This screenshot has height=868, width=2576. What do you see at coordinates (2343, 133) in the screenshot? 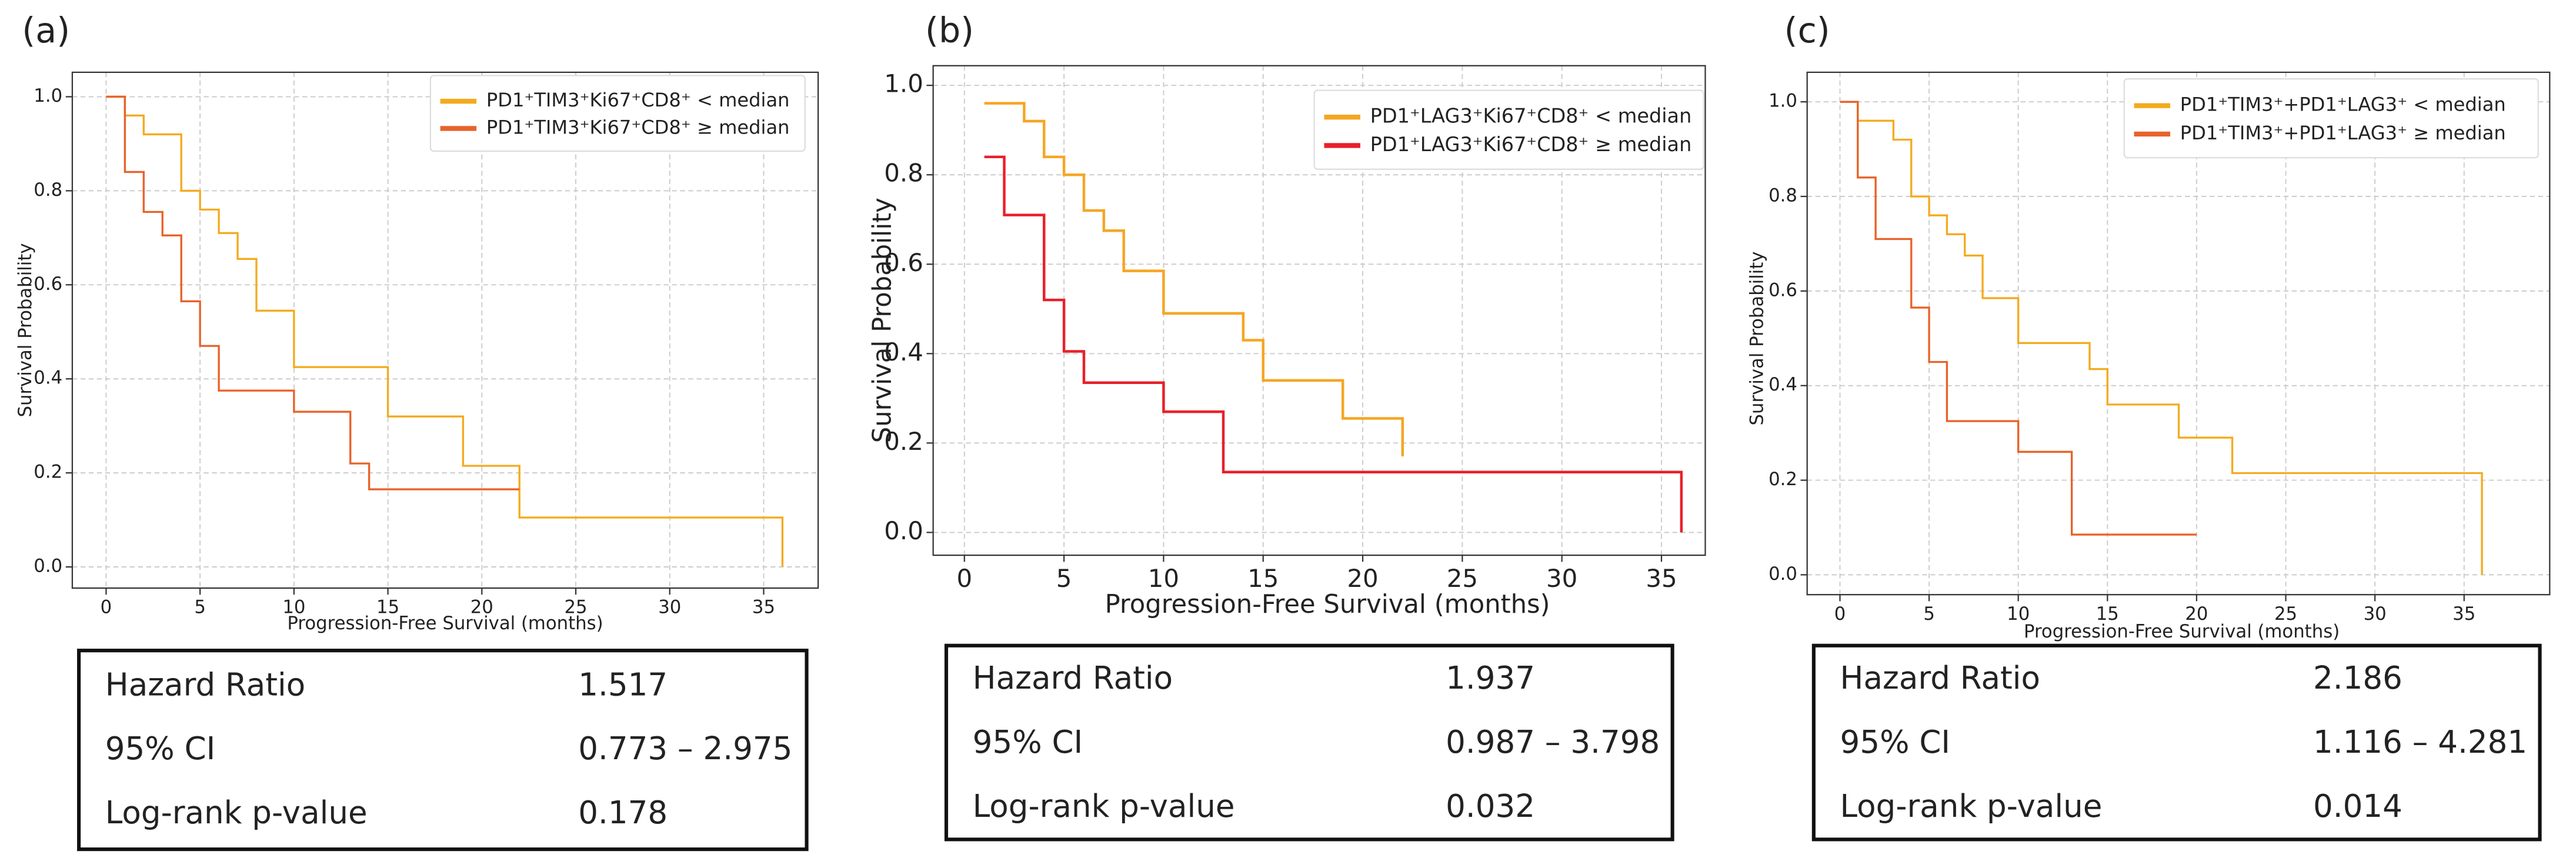
I see `legend-label: PD1⁺TIM3⁺+PD1⁺LAG3⁺ ≥ median` at bounding box center [2343, 133].